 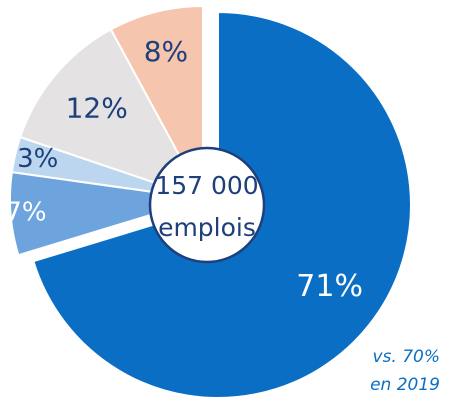 I want to click on annotation: en 2019, so click(x=405, y=385).